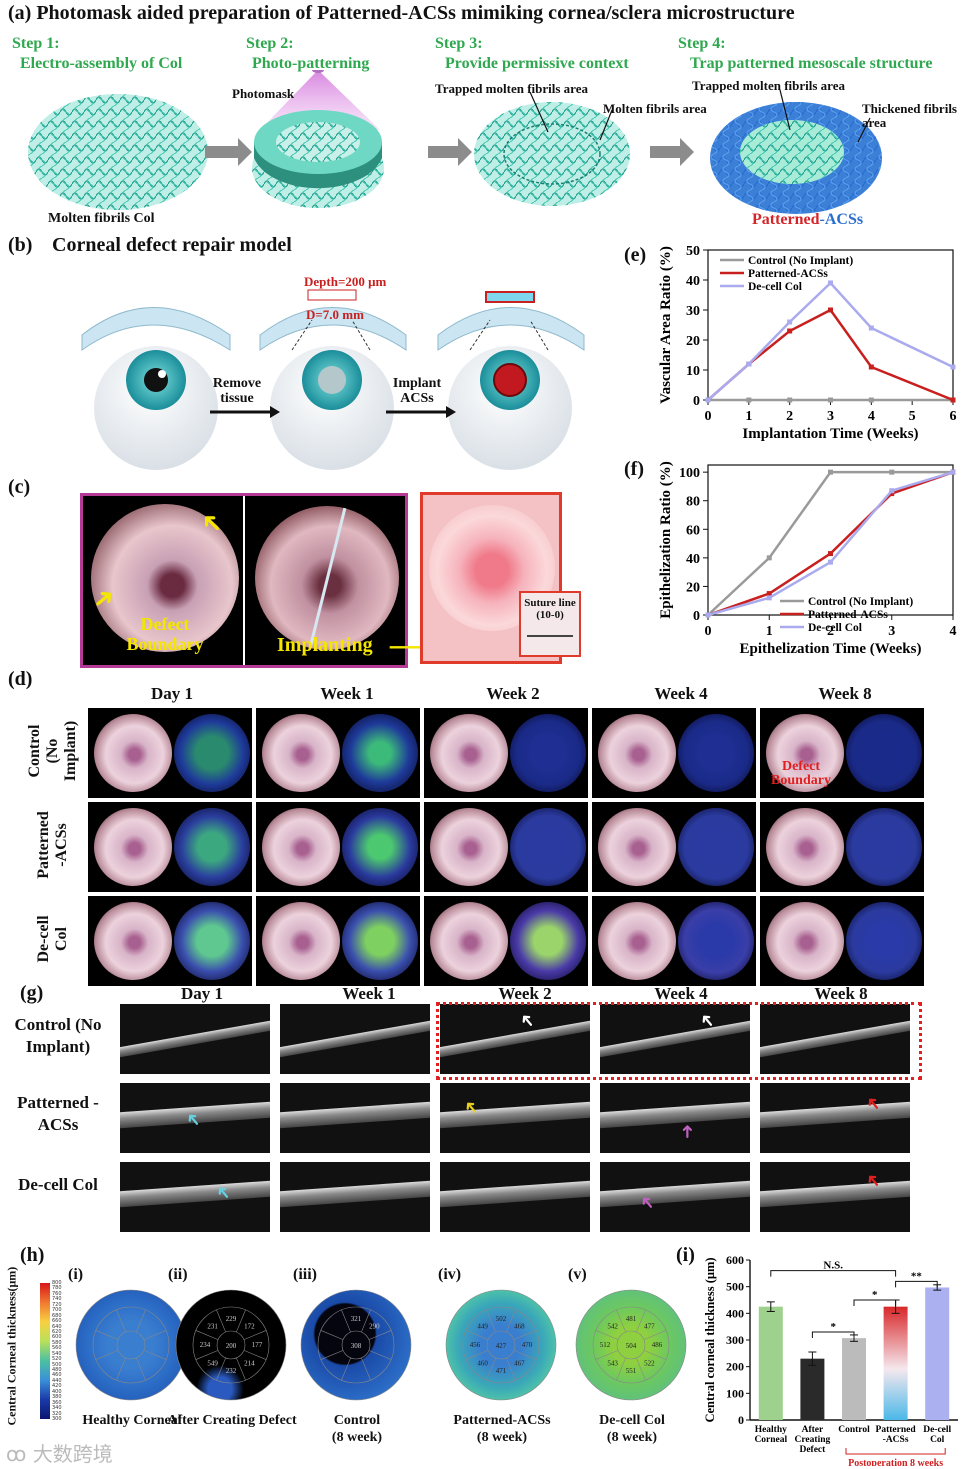  I want to click on map-sector-value: 290, so click(374, 1327).